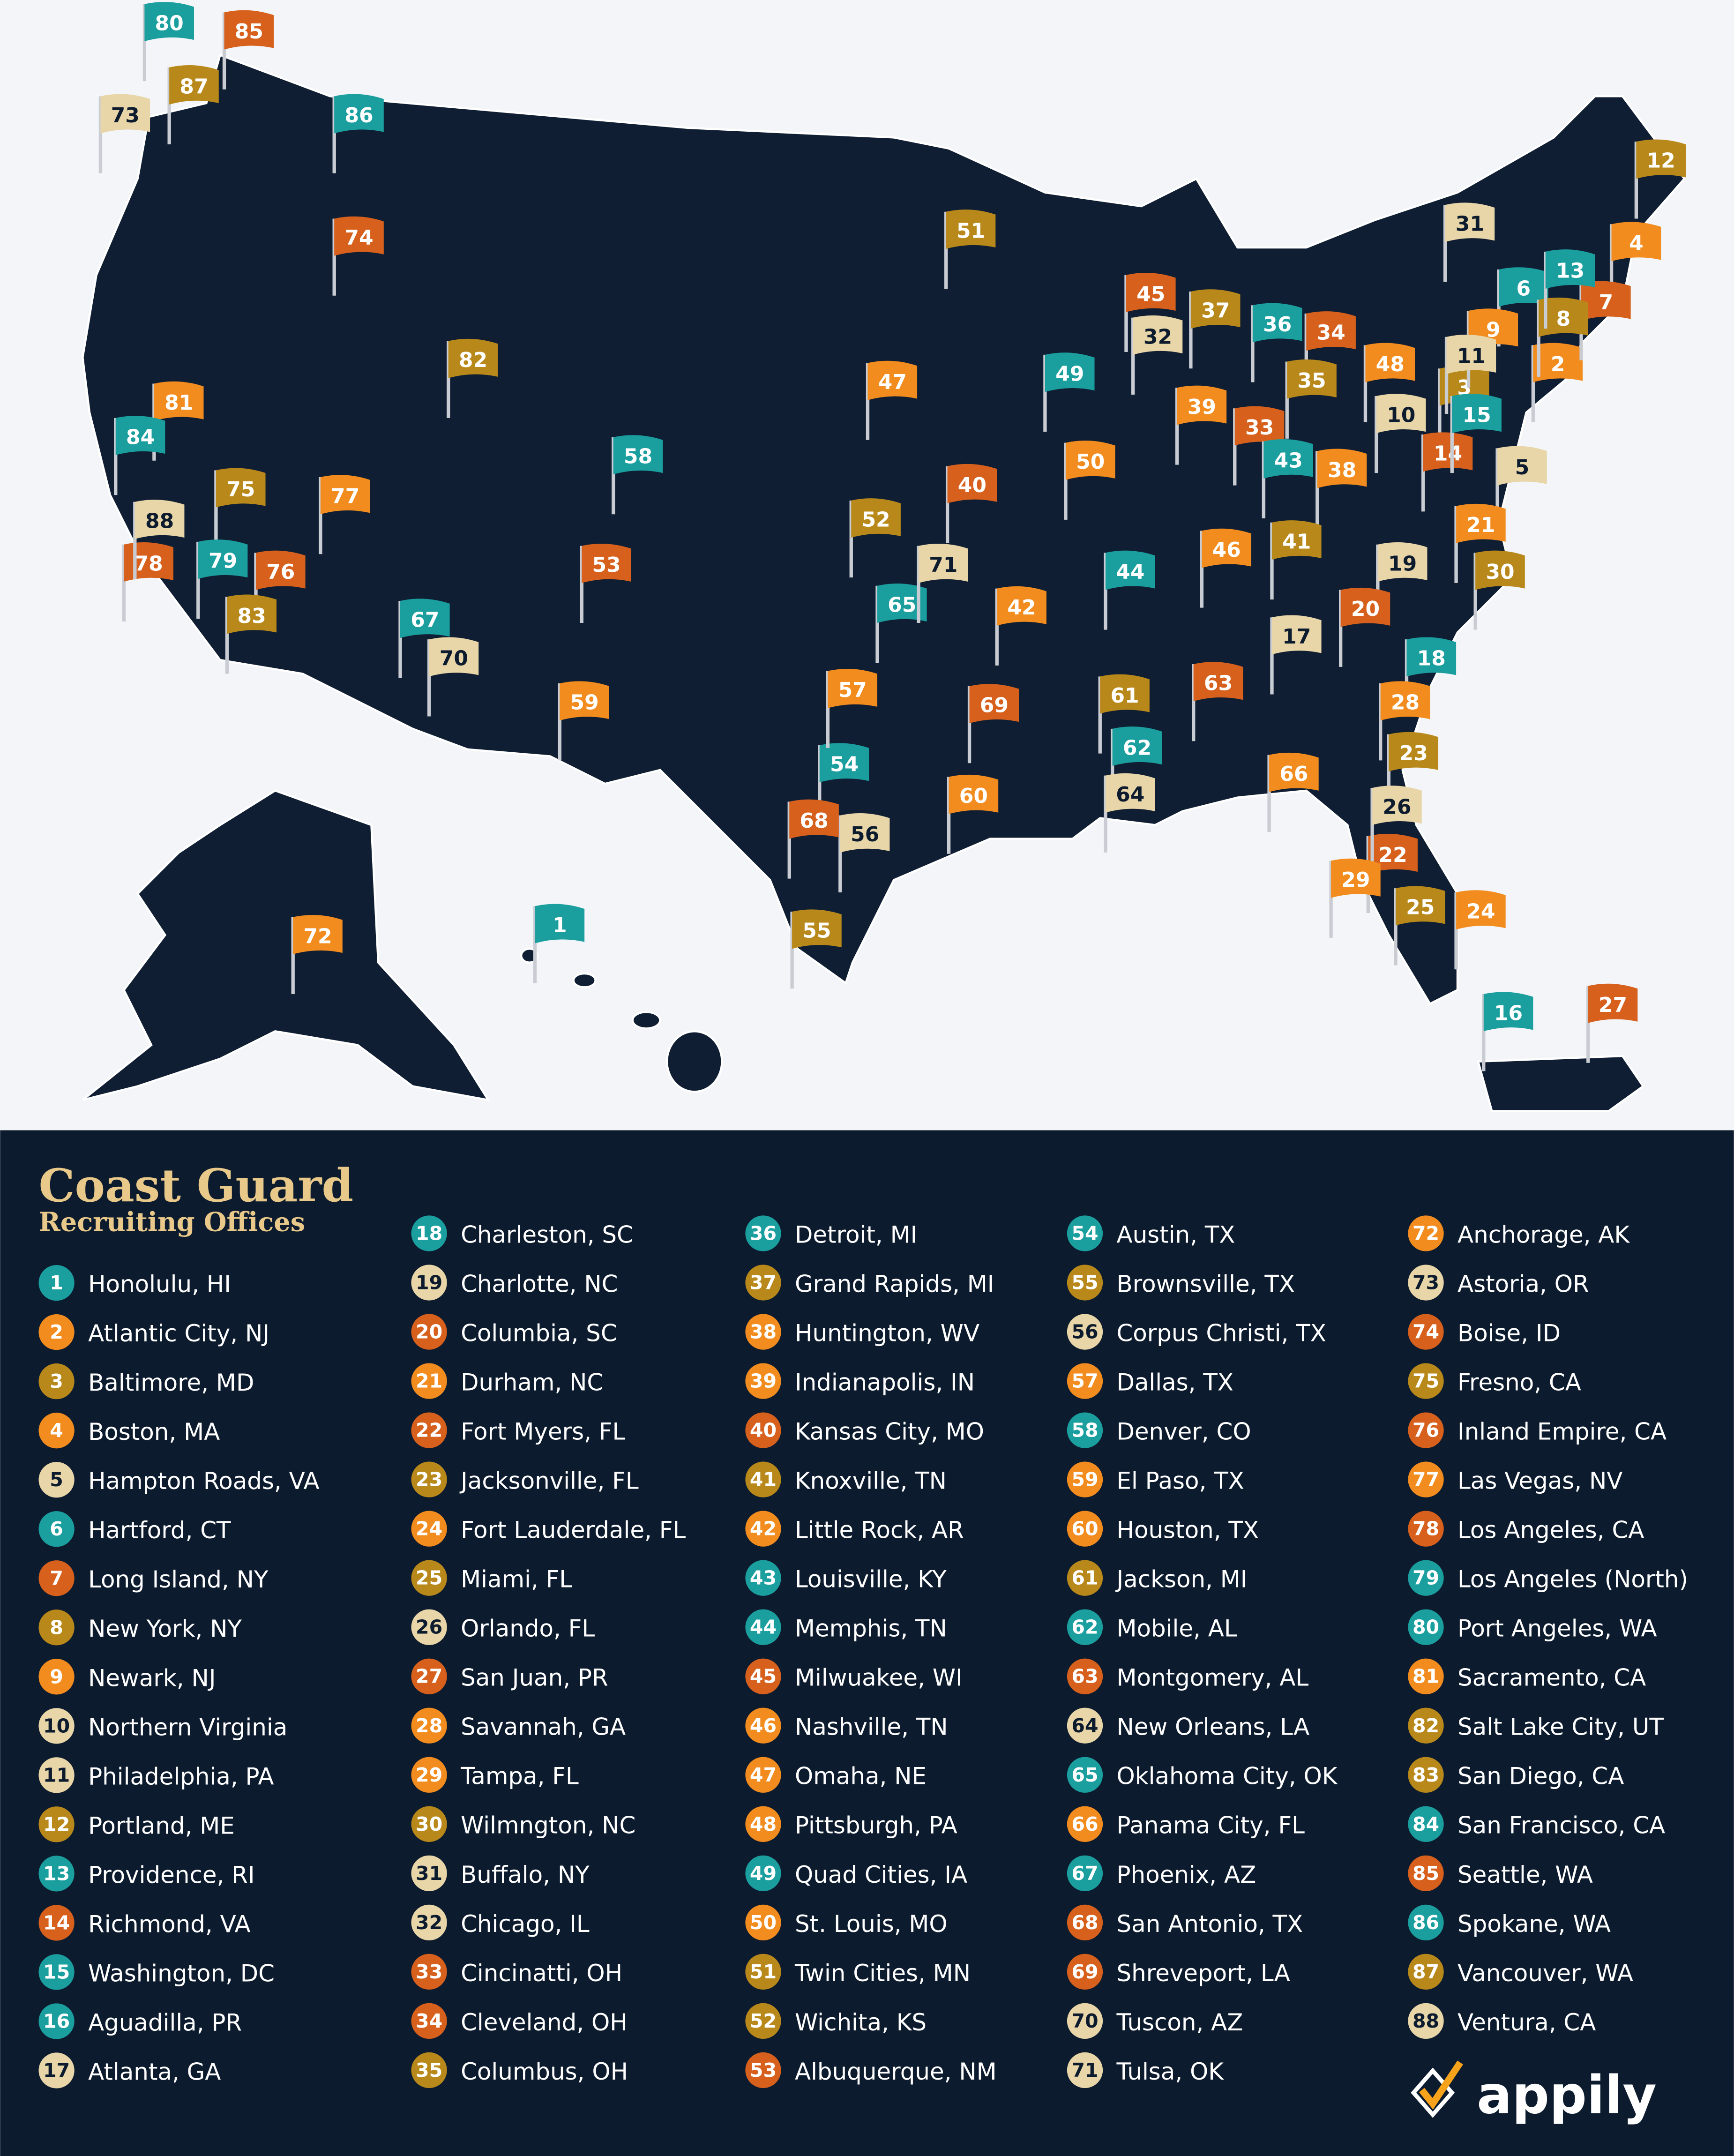  Describe the element at coordinates (181, 1974) in the screenshot. I see `legend-name: Washington, DC` at that location.